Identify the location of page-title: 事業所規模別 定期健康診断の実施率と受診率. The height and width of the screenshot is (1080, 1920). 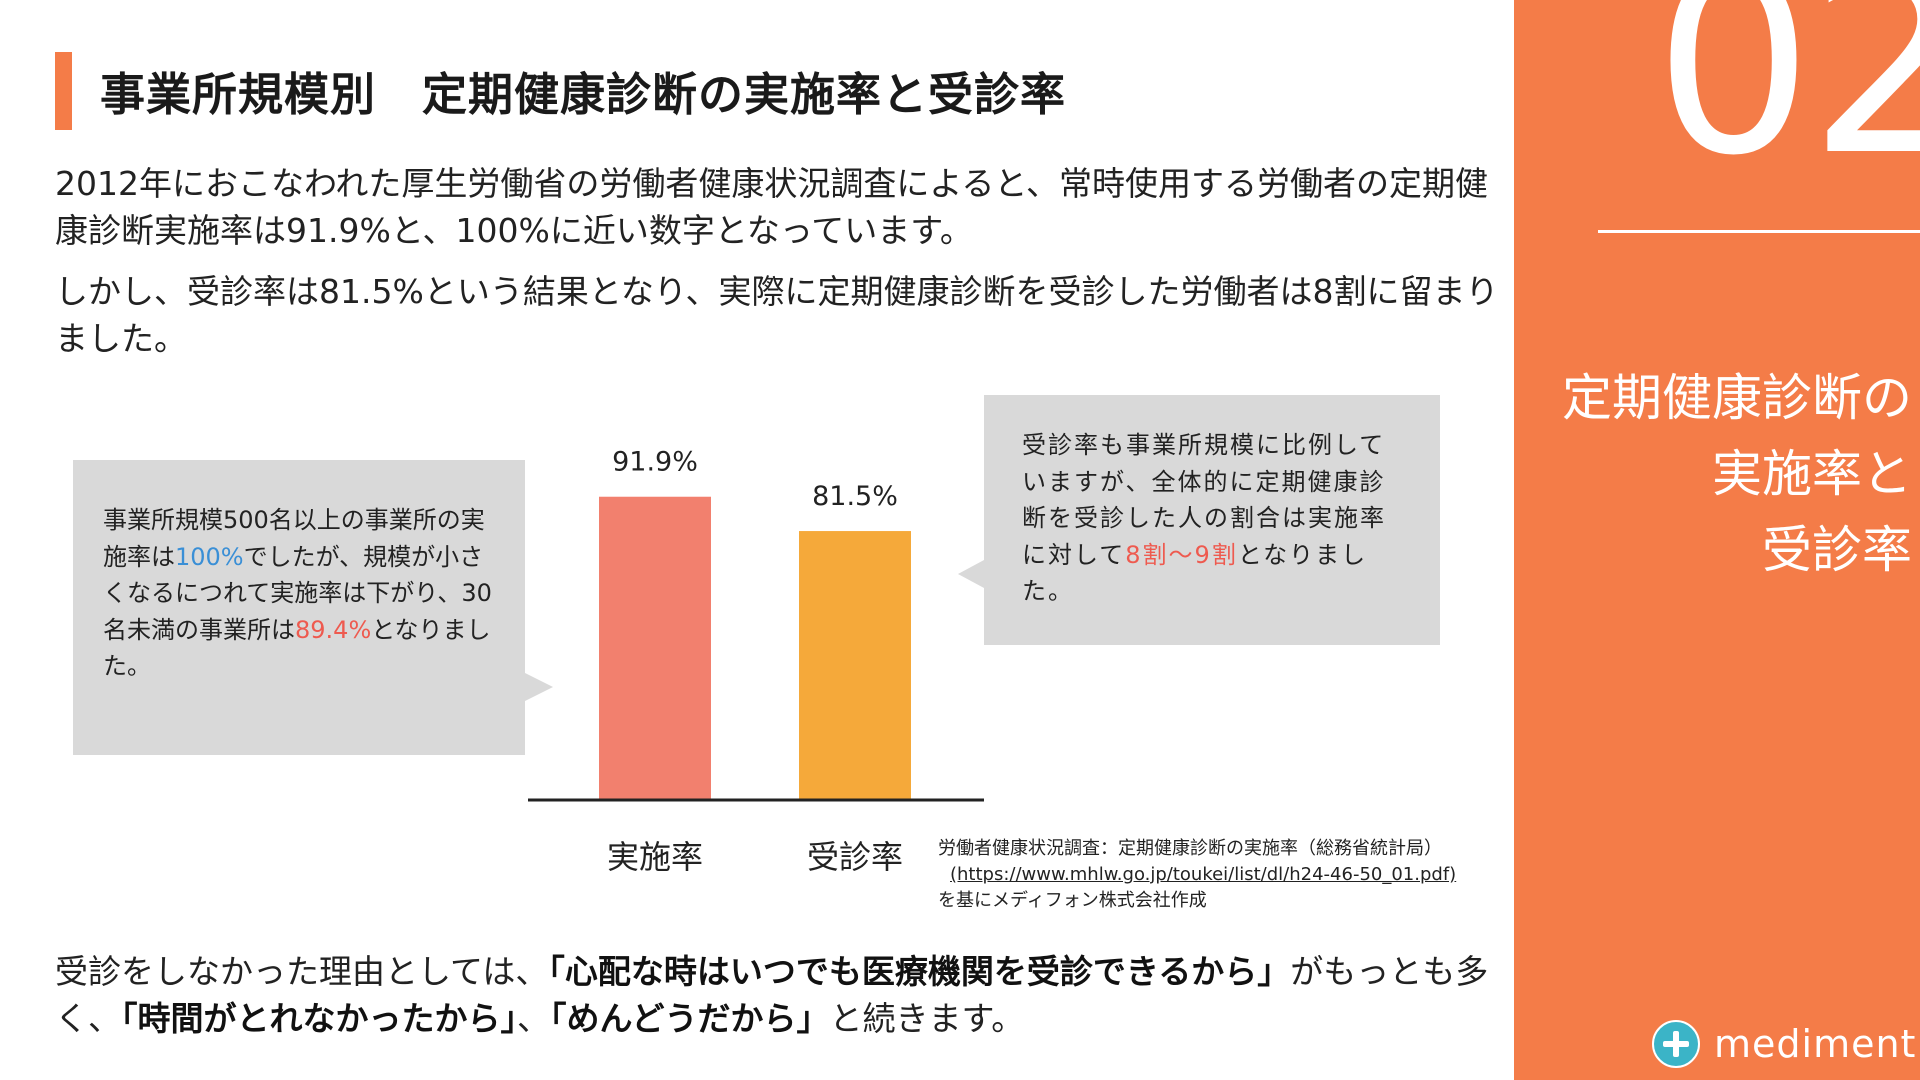
(583, 94).